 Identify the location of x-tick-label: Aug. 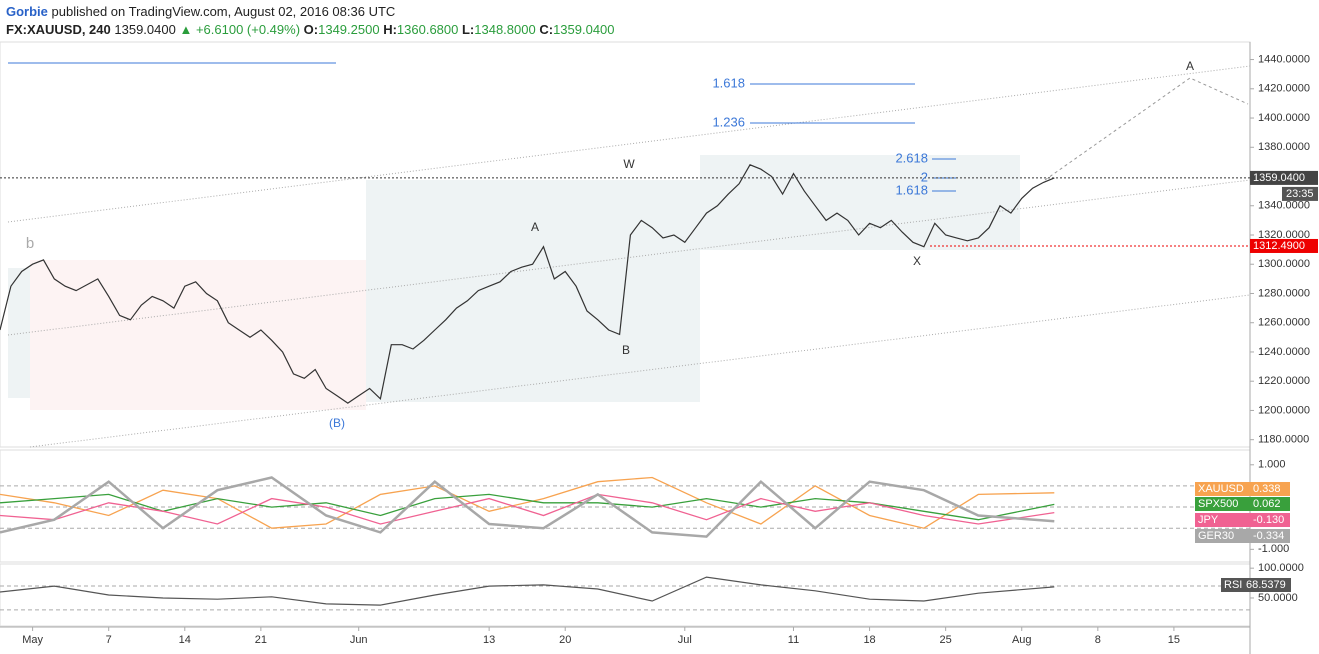
(1022, 640).